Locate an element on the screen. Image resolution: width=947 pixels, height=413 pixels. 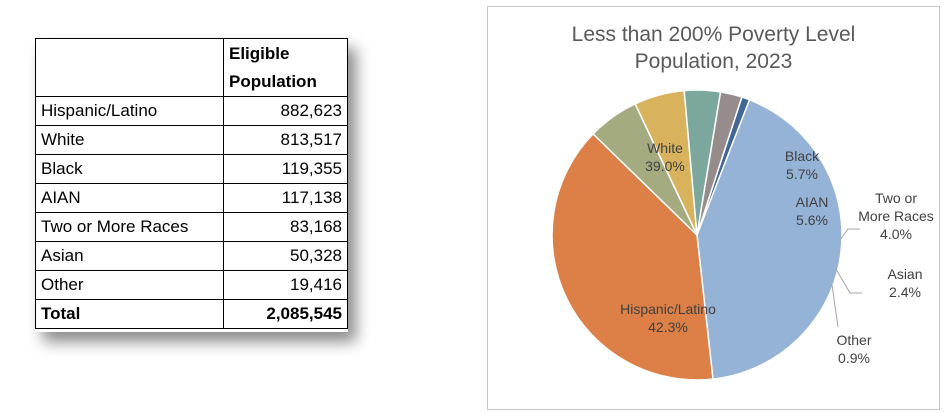
table-row: White 813,517 is located at coordinates (191, 140).